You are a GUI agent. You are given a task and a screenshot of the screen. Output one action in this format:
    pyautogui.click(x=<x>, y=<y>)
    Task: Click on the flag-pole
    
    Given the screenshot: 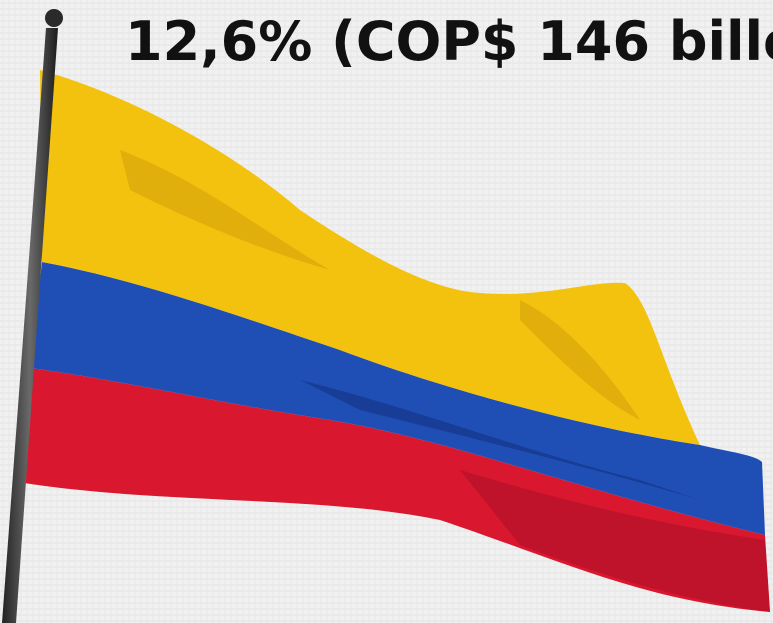 What is the action you would take?
    pyautogui.click(x=30, y=325)
    